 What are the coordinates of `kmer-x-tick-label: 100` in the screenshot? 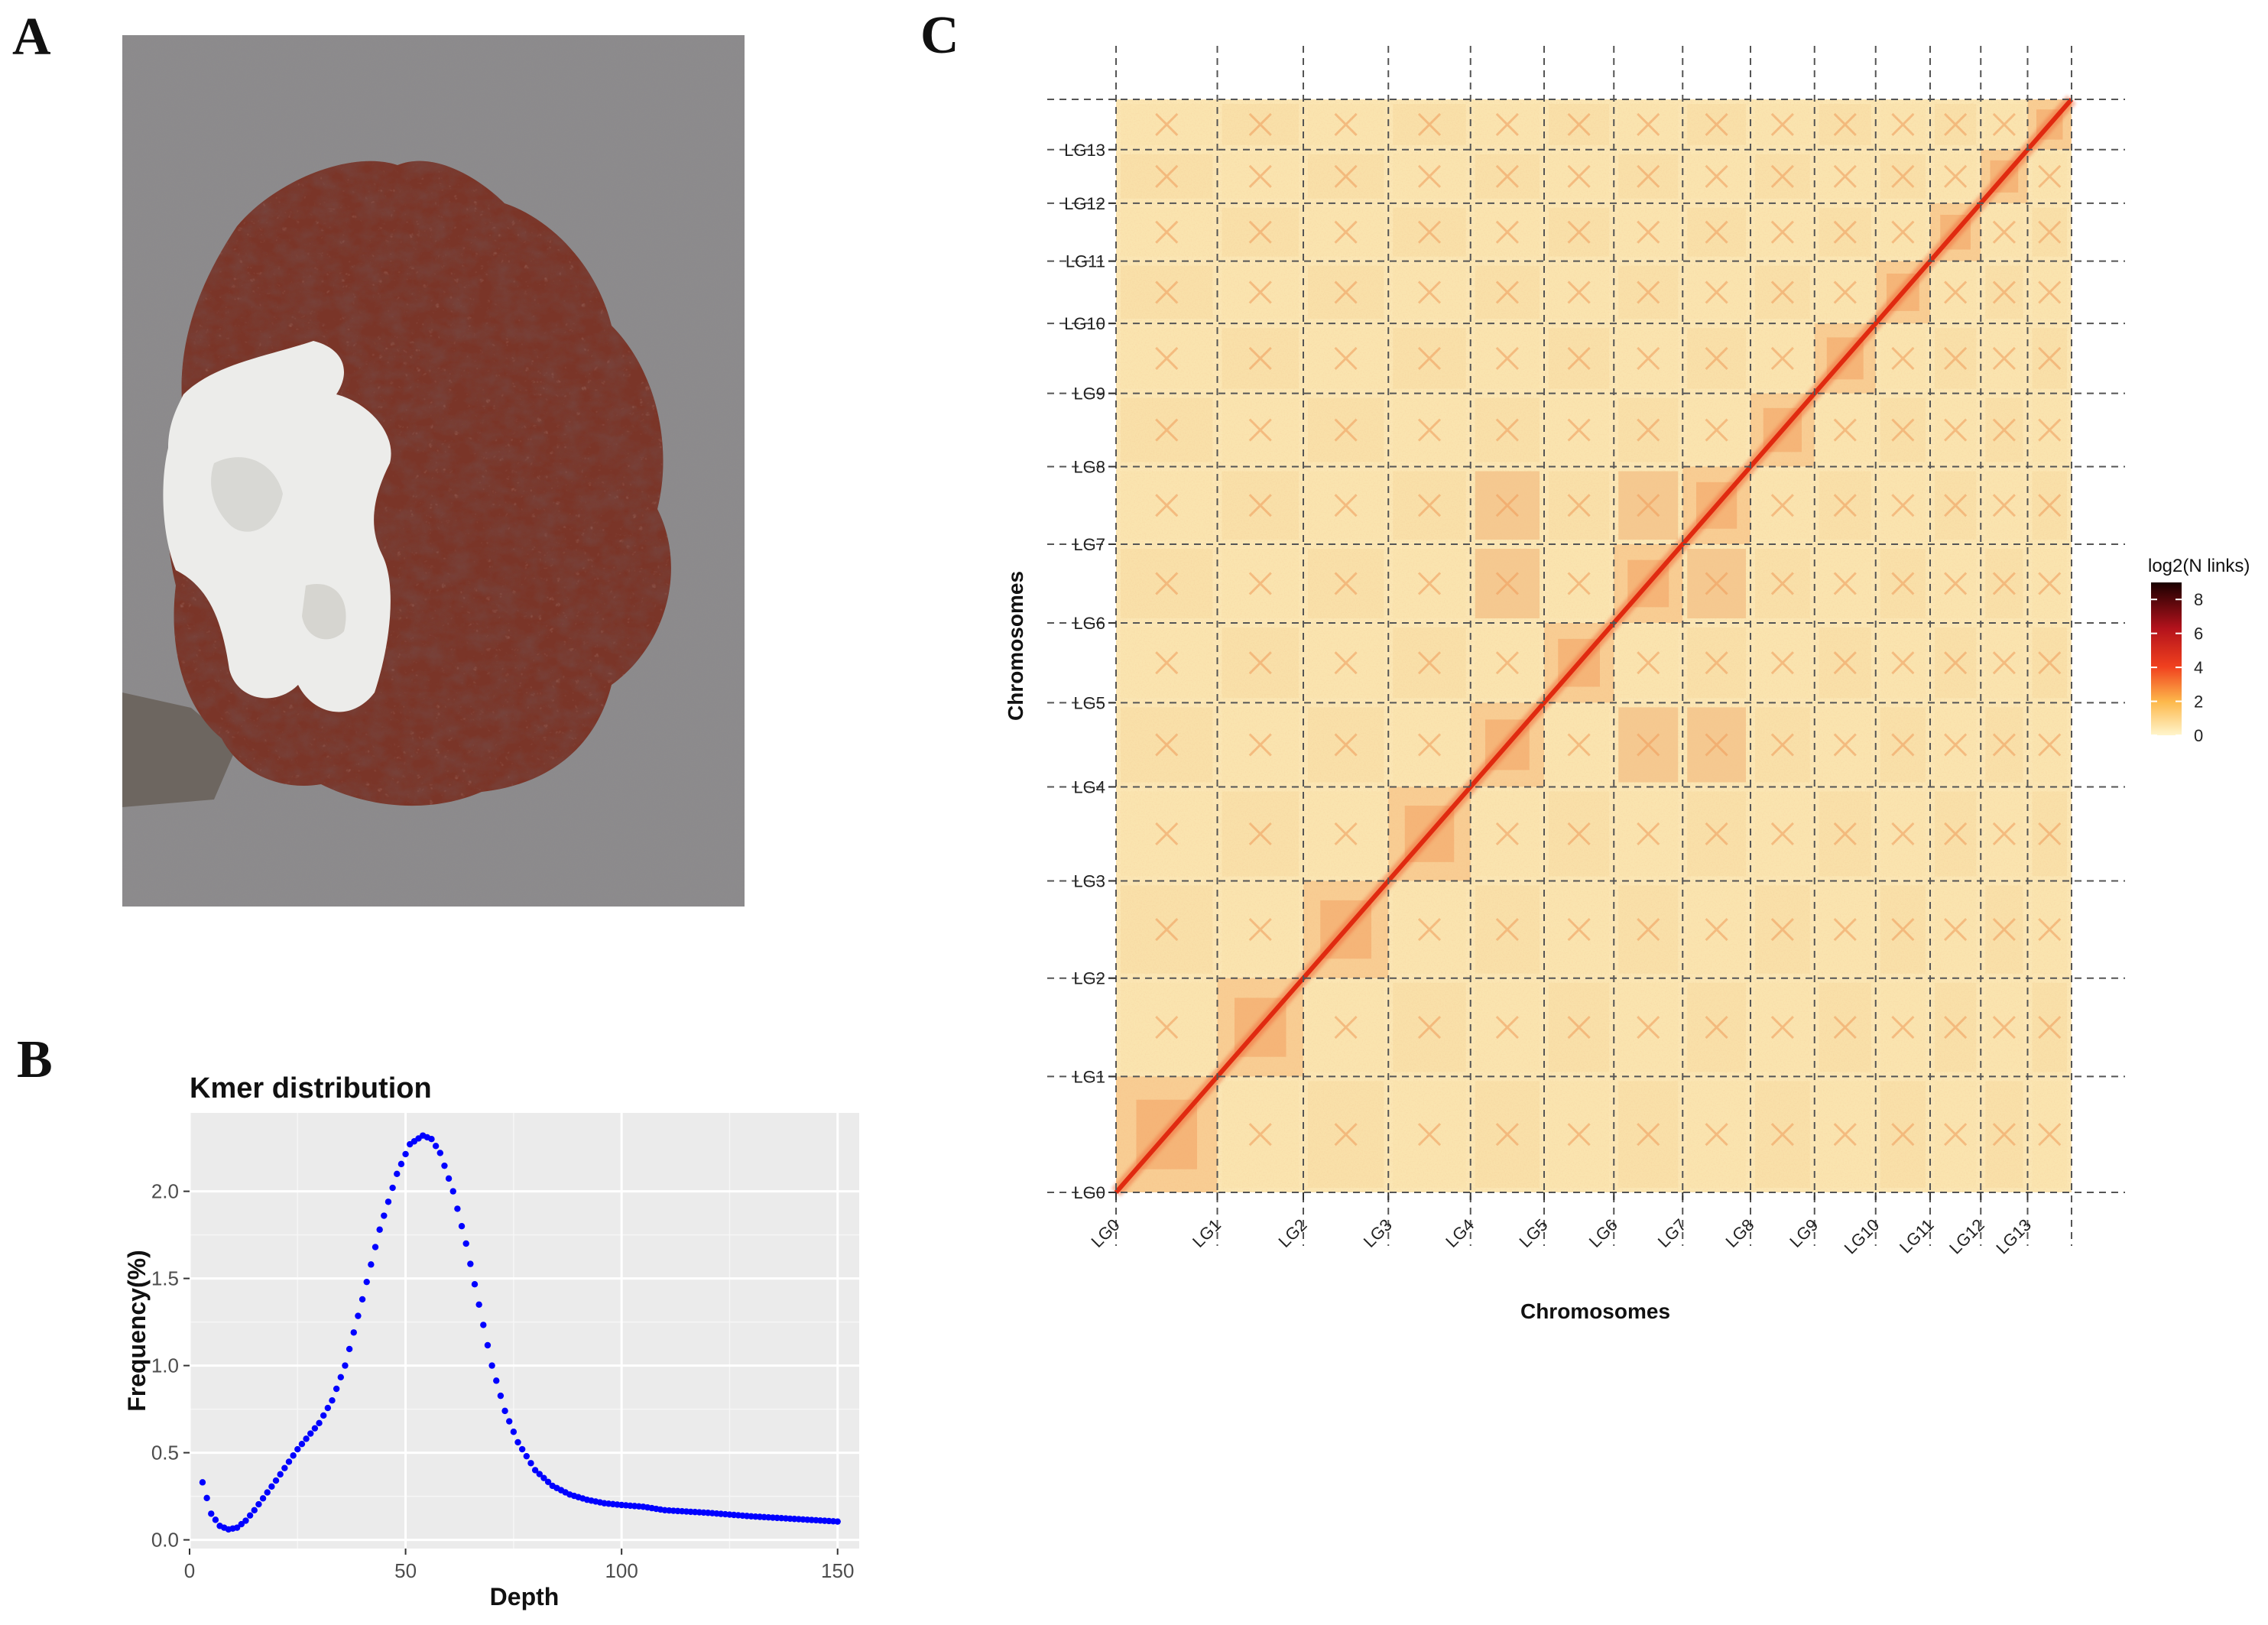 It's located at (621, 1570).